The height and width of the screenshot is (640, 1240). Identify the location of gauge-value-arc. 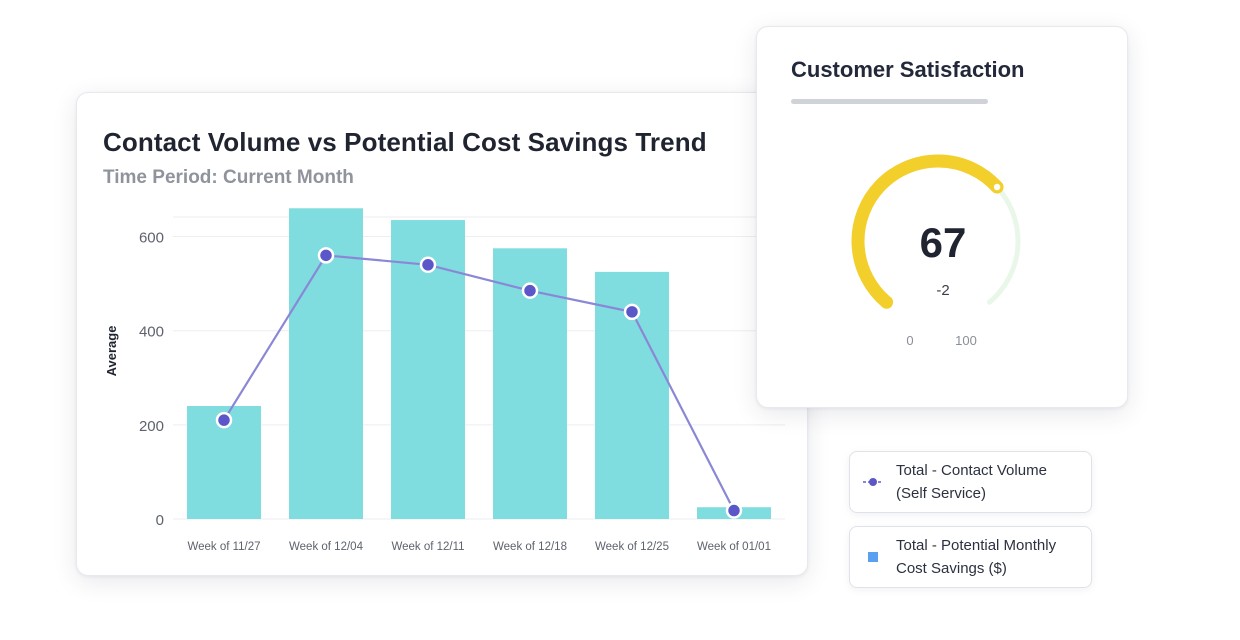
(927, 231).